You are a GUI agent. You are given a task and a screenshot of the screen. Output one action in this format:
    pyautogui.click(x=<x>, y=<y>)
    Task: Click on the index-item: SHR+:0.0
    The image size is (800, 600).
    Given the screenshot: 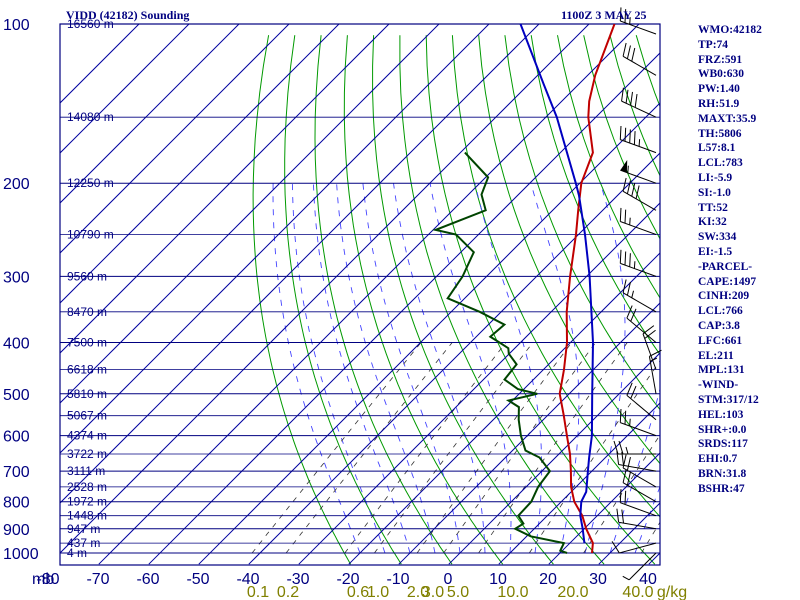 What is the action you would take?
    pyautogui.click(x=722, y=429)
    